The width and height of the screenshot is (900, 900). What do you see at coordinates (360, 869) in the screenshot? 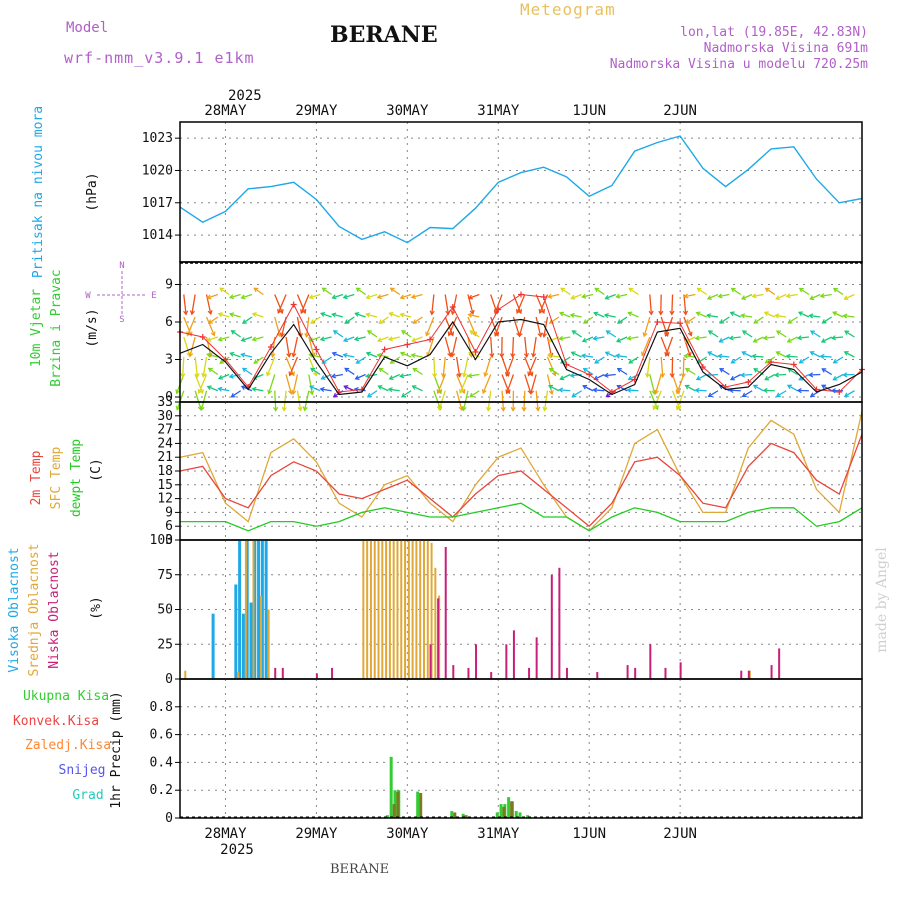
I see `footer-station: BERANE` at bounding box center [360, 869].